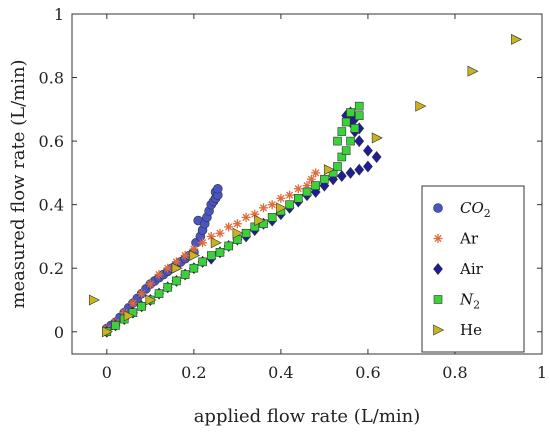  What do you see at coordinates (475, 209) in the screenshot?
I see `legend-label-co2: CO2` at bounding box center [475, 209].